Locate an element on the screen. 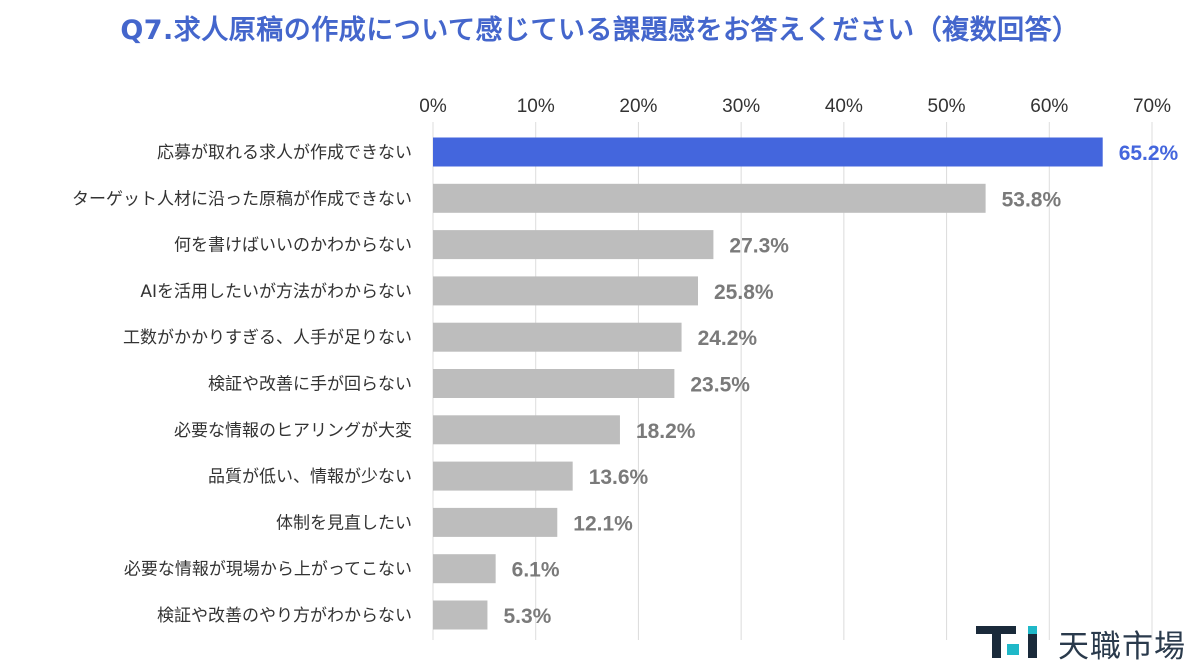  logo-i-stem is located at coordinates (1032, 642).